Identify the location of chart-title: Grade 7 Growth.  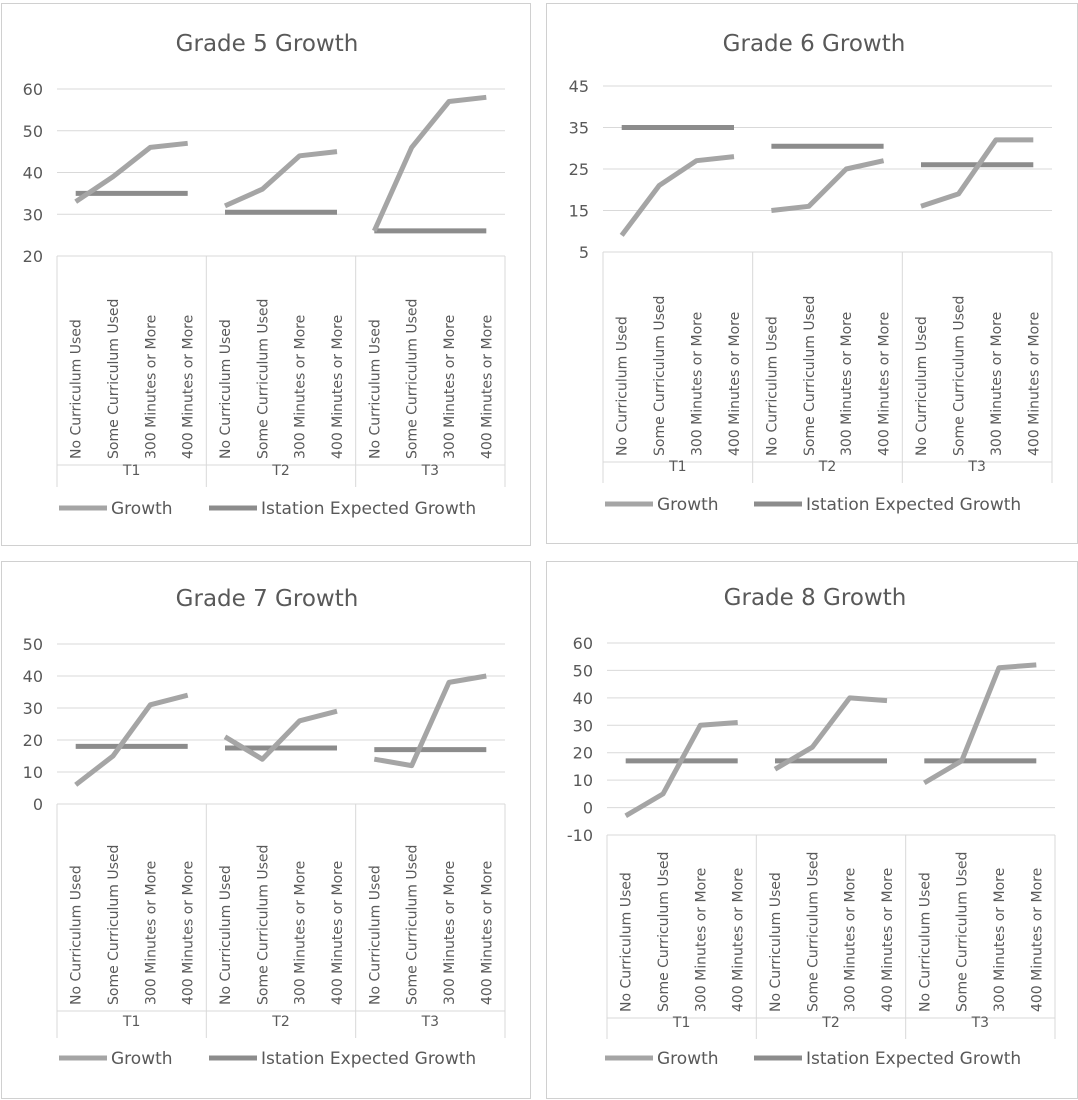
(267, 599).